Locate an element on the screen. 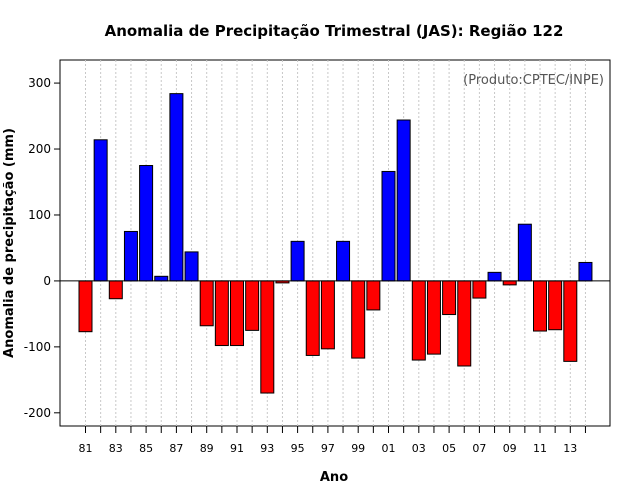 The width and height of the screenshot is (640, 500). bar-1998 is located at coordinates (343, 261).